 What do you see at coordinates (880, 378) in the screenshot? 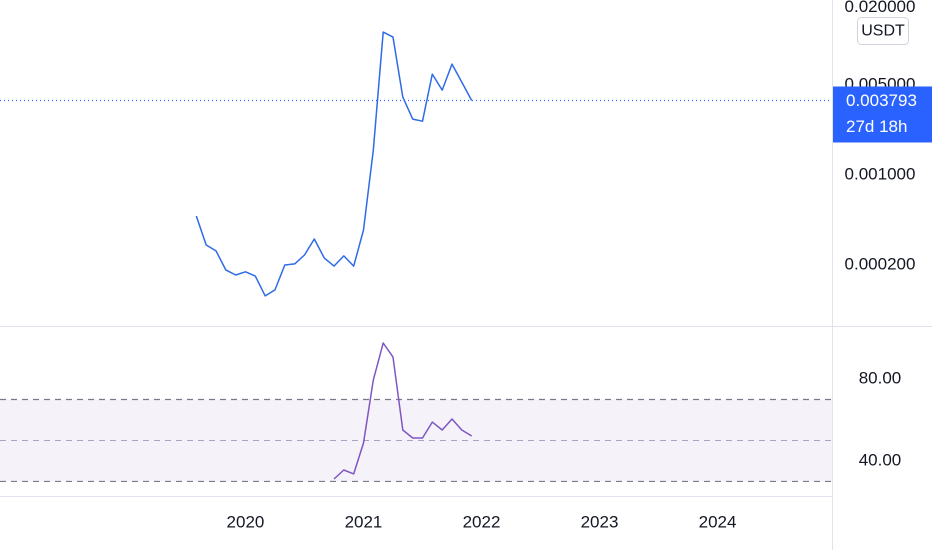
I see `y-tick-label: 80.00` at bounding box center [880, 378].